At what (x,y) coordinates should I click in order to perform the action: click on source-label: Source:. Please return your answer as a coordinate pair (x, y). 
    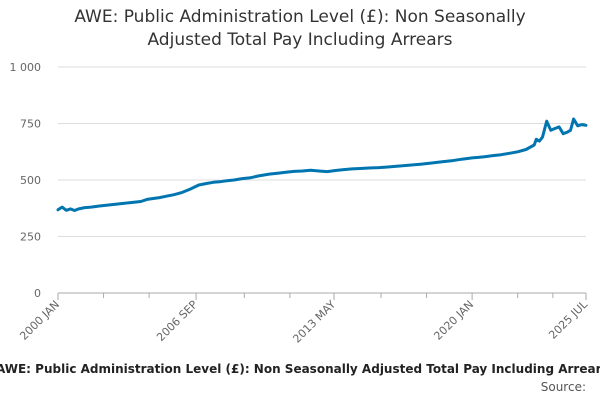
    Looking at the image, I should click on (563, 387).